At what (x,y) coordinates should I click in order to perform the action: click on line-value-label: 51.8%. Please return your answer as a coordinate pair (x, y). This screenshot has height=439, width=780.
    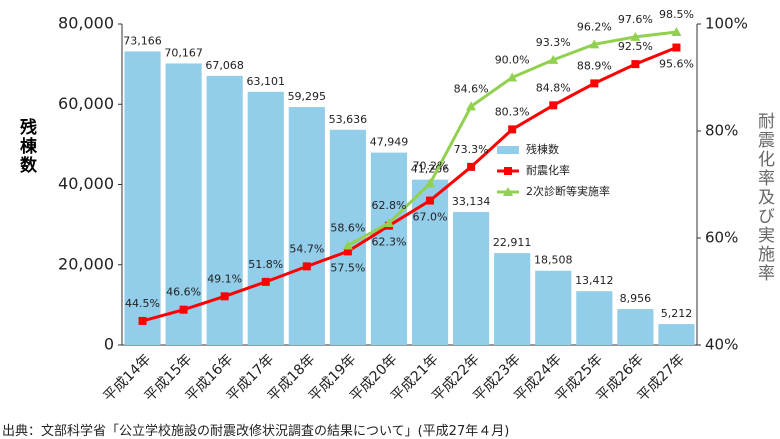
    Looking at the image, I should click on (265, 264).